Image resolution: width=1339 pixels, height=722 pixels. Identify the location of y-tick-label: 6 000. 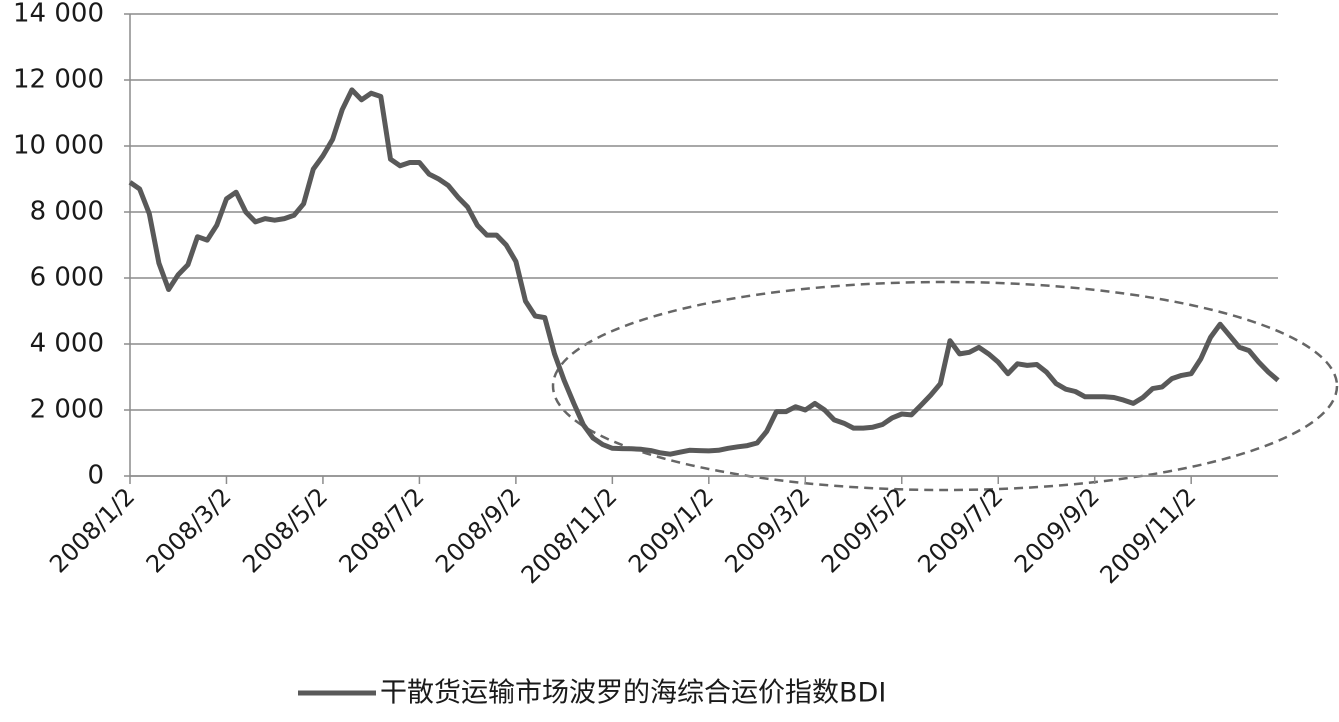
(67, 278).